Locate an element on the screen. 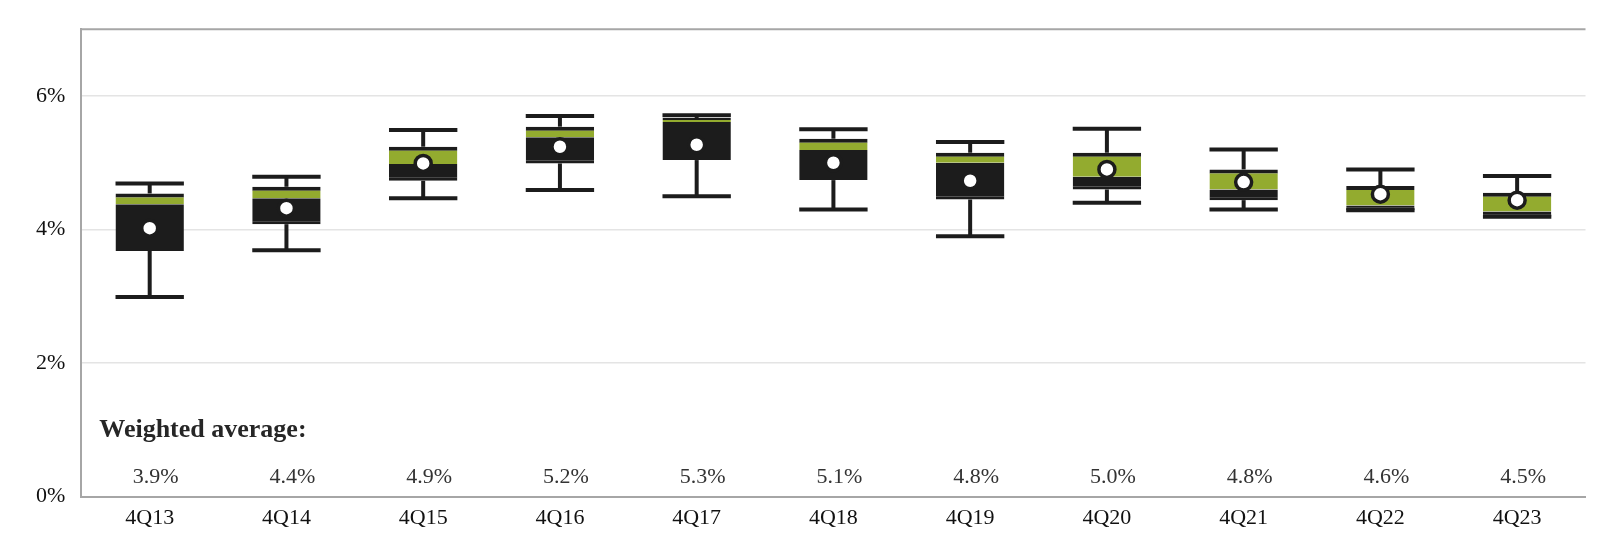  annotation: 5.0% is located at coordinates (1112, 476).